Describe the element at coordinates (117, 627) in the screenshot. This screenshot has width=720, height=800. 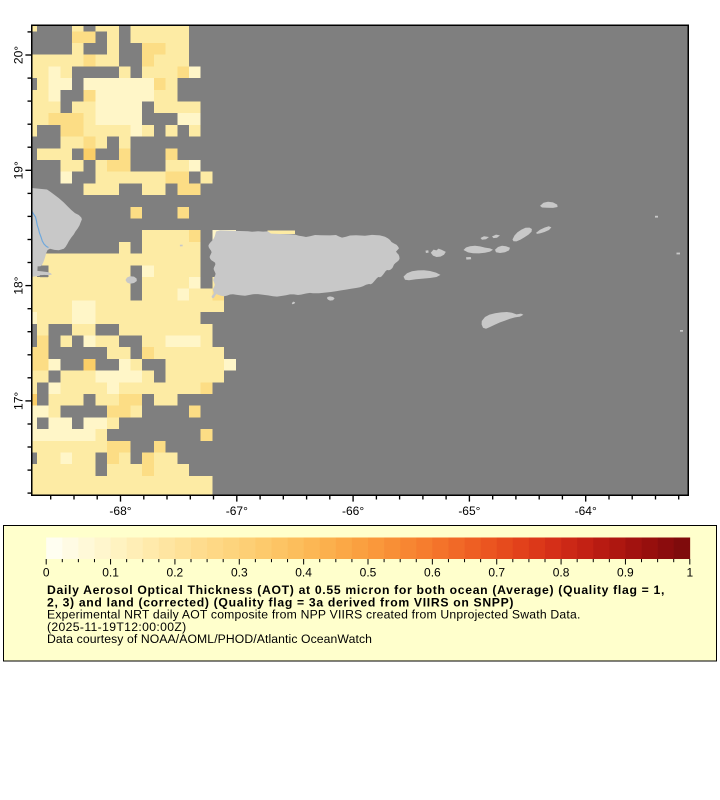
I see `svg-text: (2025-11-19T12:00:00Z)` at that location.